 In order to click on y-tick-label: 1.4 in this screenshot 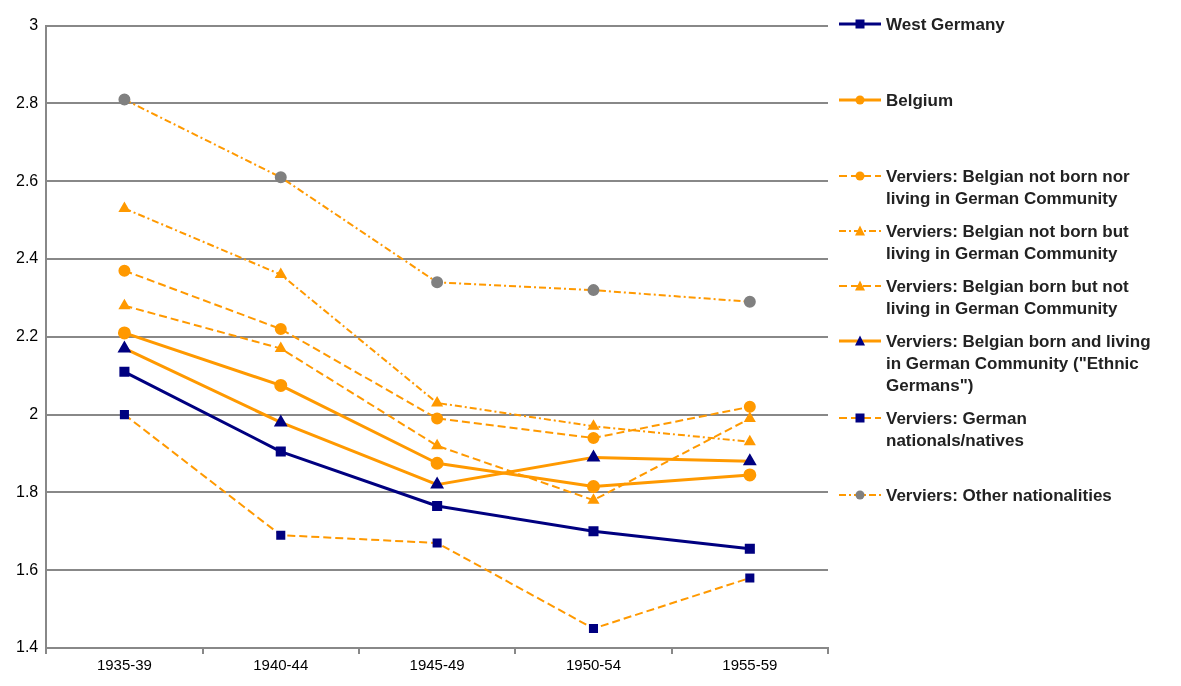, I will do `click(27, 647)`.